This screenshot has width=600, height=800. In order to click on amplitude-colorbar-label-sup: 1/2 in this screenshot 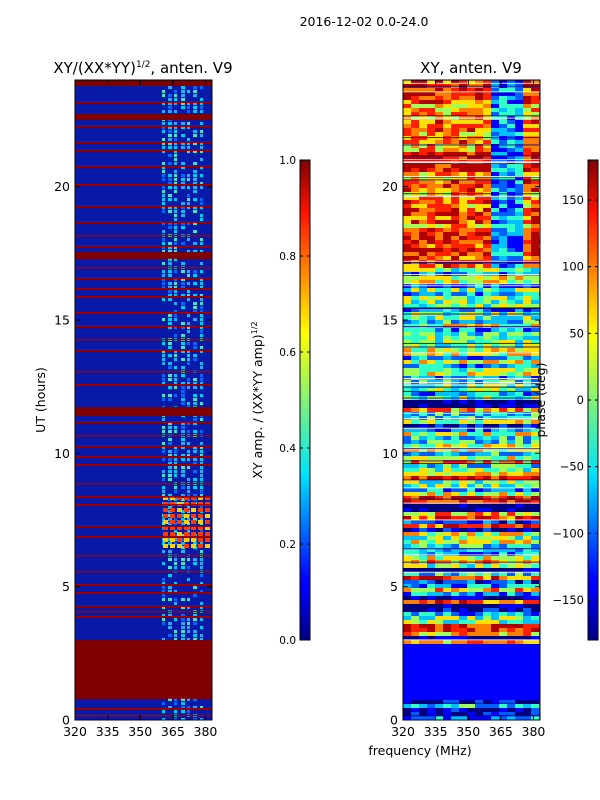, I will do `click(254, 327)`.